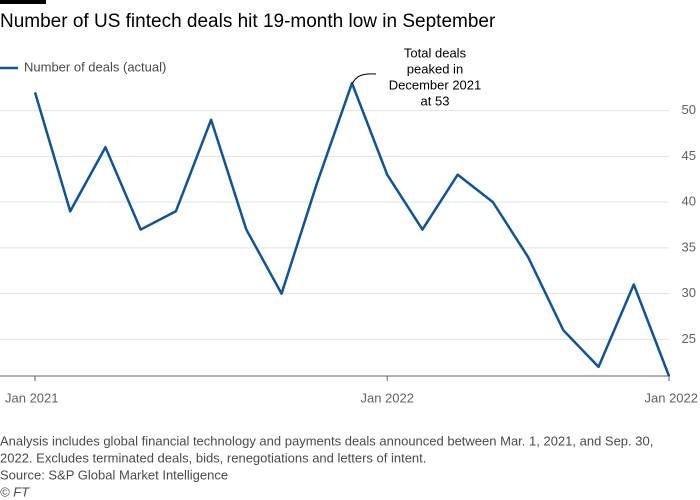 This screenshot has width=700, height=500. I want to click on x-tick-label: Jan 2021, so click(32, 397).